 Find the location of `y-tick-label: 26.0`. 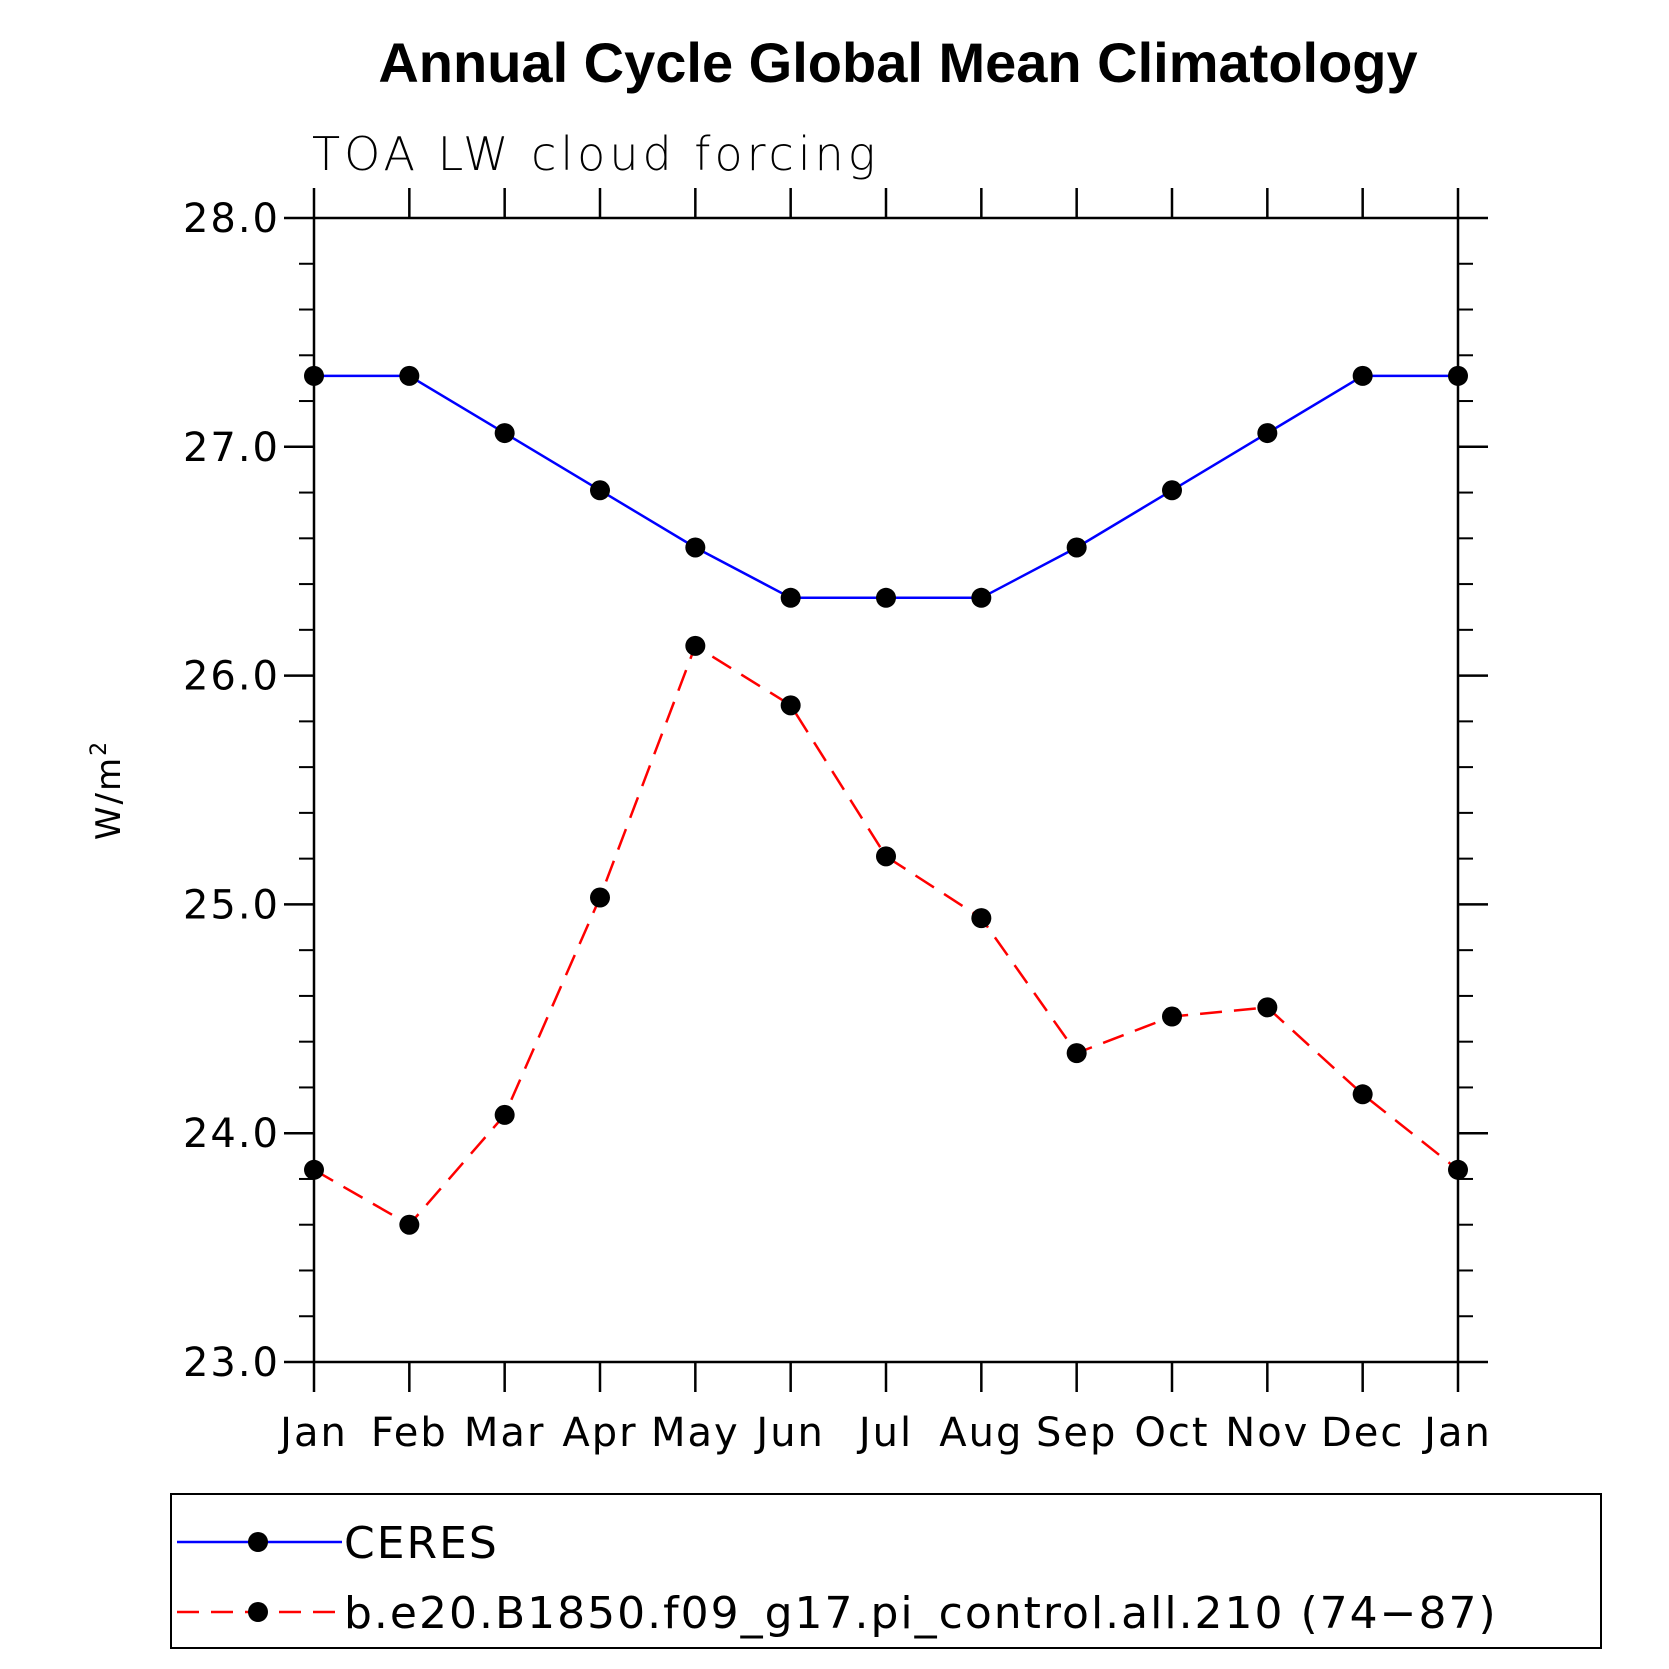

y-tick-label: 26.0 is located at coordinates (231, 677).